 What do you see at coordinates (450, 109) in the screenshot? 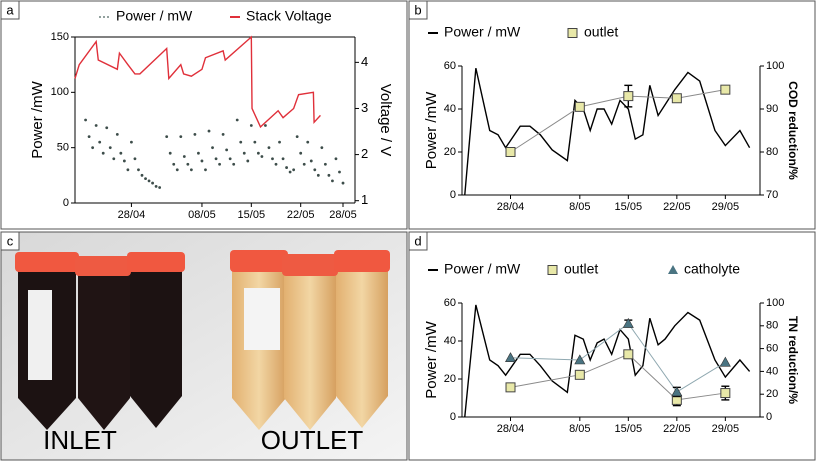
I see `y-tick-label: 40` at bounding box center [450, 109].